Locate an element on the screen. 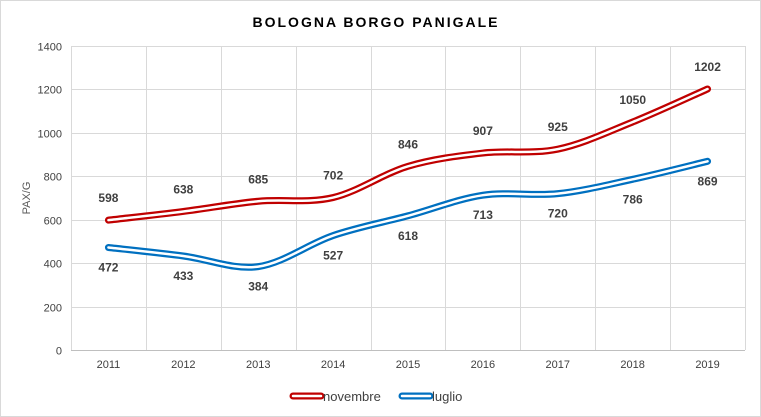  x-tick-label: 2015 is located at coordinates (408, 365).